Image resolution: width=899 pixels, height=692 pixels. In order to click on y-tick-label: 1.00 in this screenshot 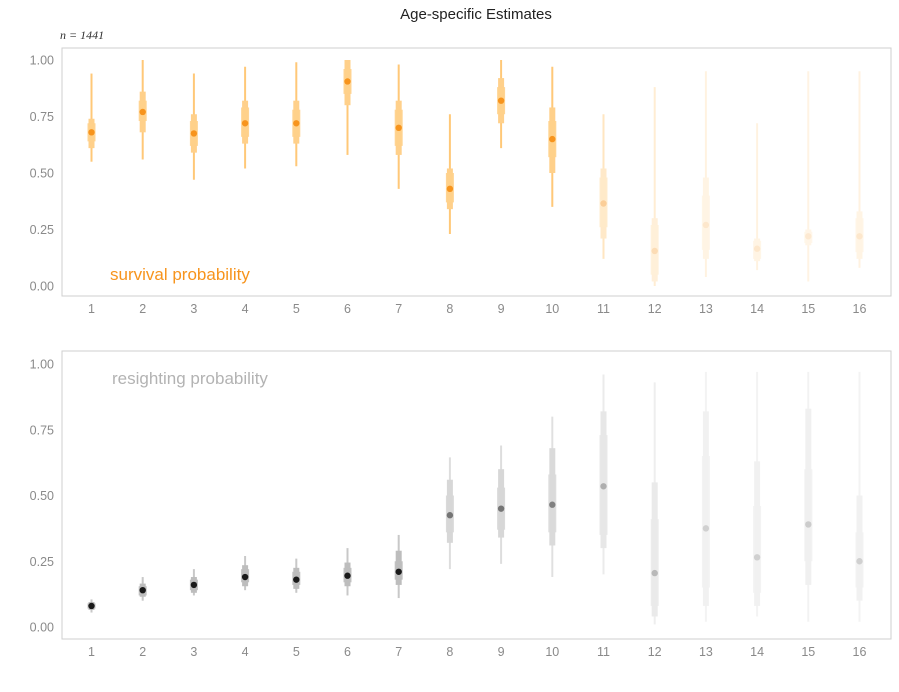, I will do `click(42, 365)`.